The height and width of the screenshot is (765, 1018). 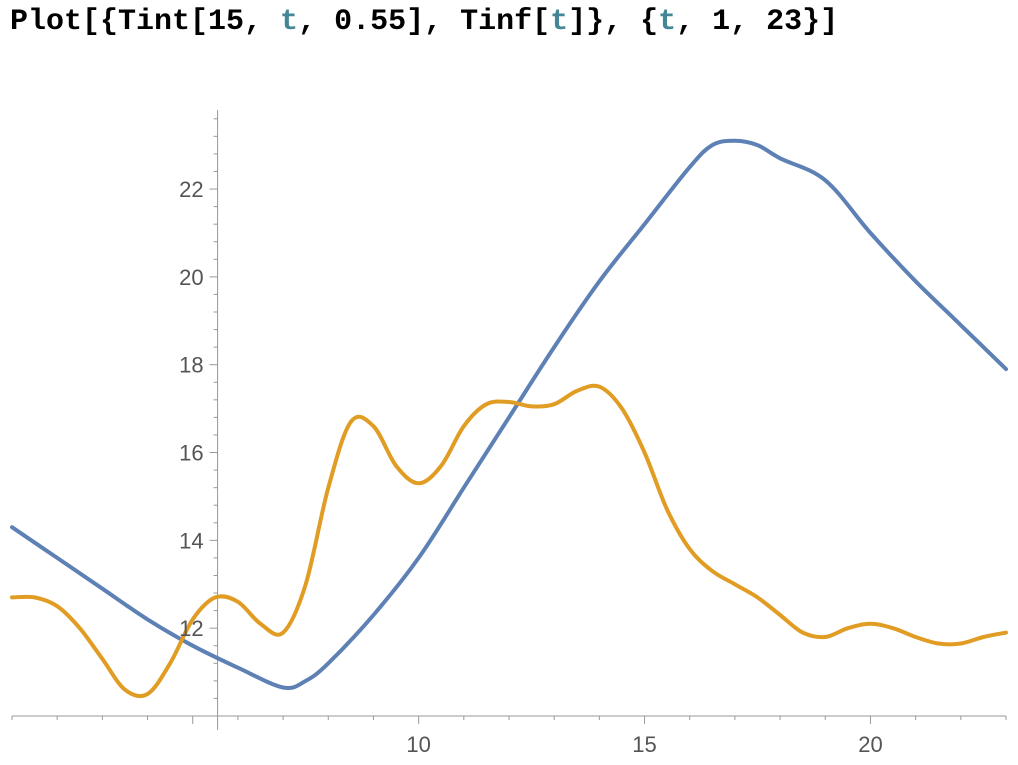 What do you see at coordinates (145, 22) in the screenshot?
I see `code-token: Plot[{Tint[15,` at bounding box center [145, 22].